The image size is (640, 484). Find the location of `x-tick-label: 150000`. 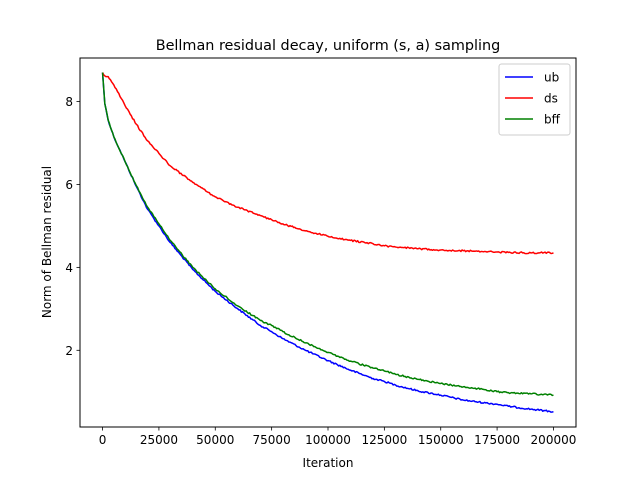

x-tick-label: 150000 is located at coordinates (441, 440).